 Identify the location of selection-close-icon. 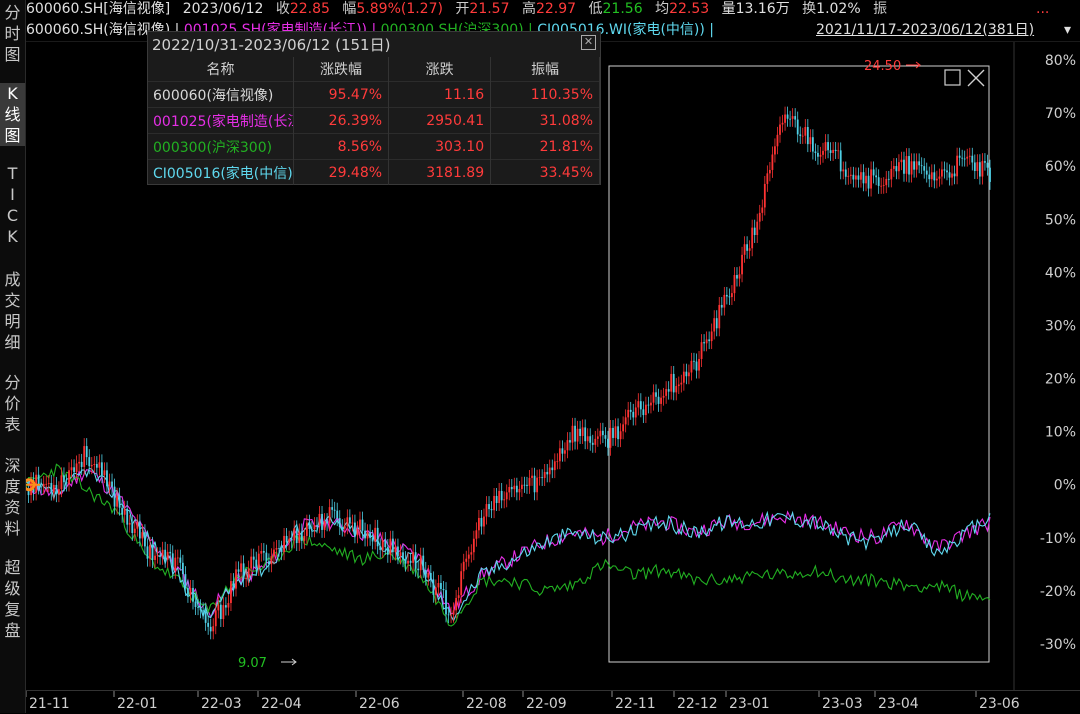
(976, 78).